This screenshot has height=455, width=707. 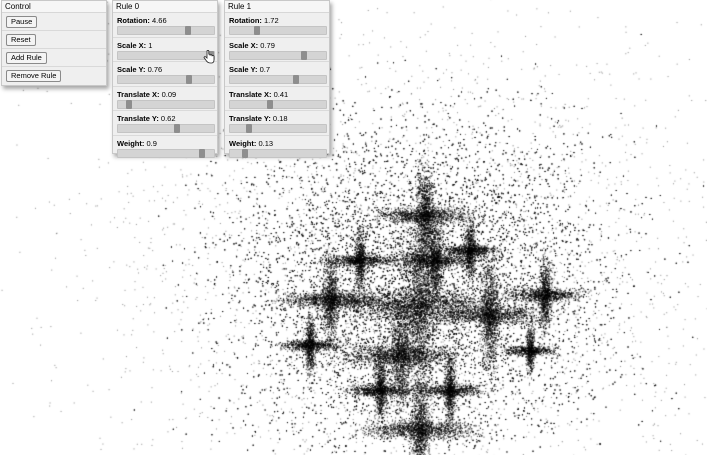 I want to click on add-rule-button: Add Rule, so click(x=26, y=58).